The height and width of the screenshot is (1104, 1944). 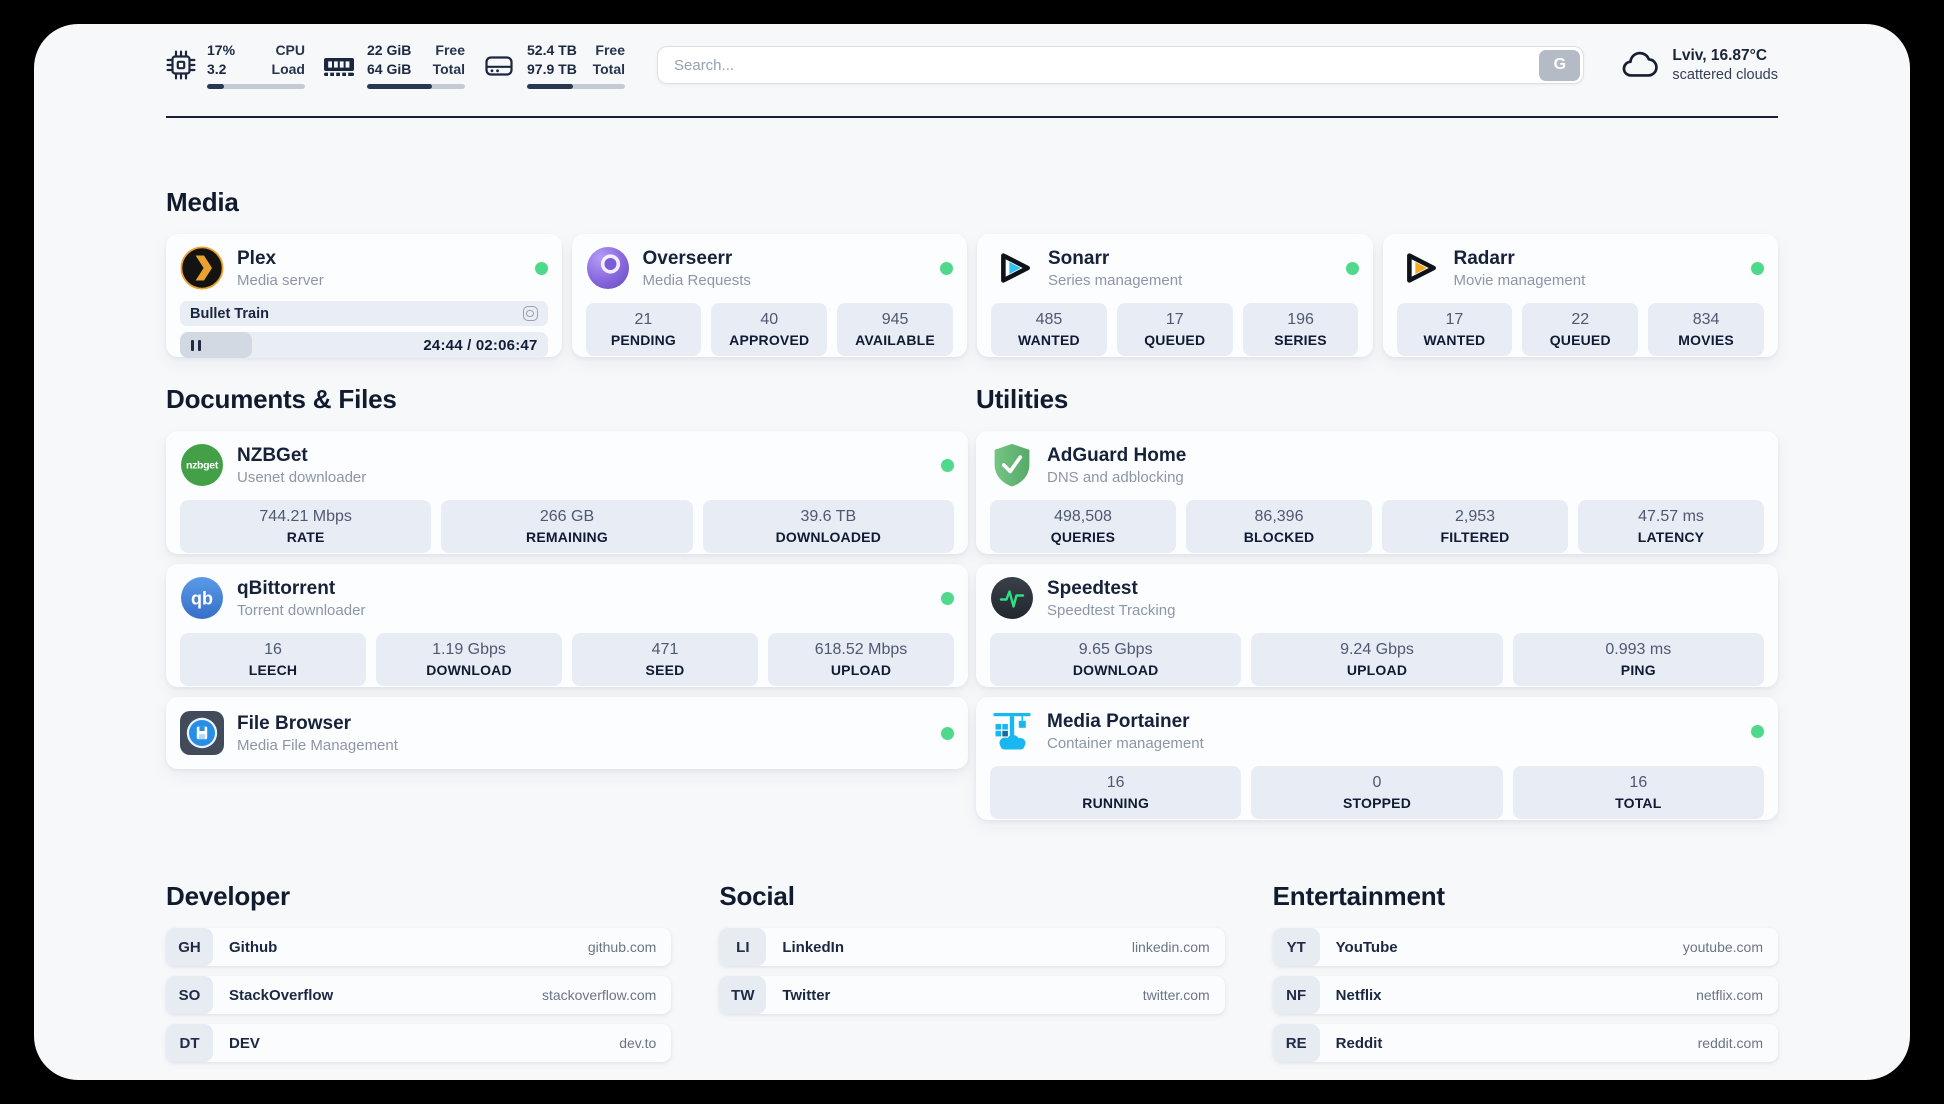 I want to click on disk-icon, so click(x=499, y=66).